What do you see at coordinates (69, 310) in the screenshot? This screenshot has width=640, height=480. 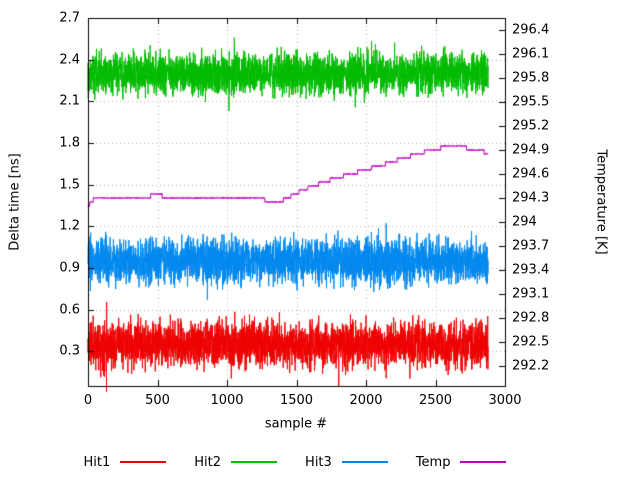 I see `y-left-tick-label: 0.6` at bounding box center [69, 310].